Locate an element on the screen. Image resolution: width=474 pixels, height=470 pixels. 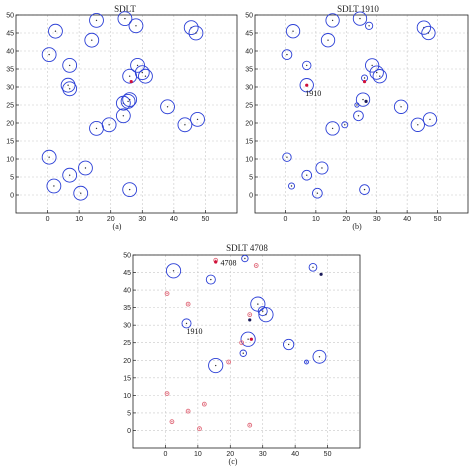
panel-a-ytick-label-0: 0 is located at coordinates (12, 196).